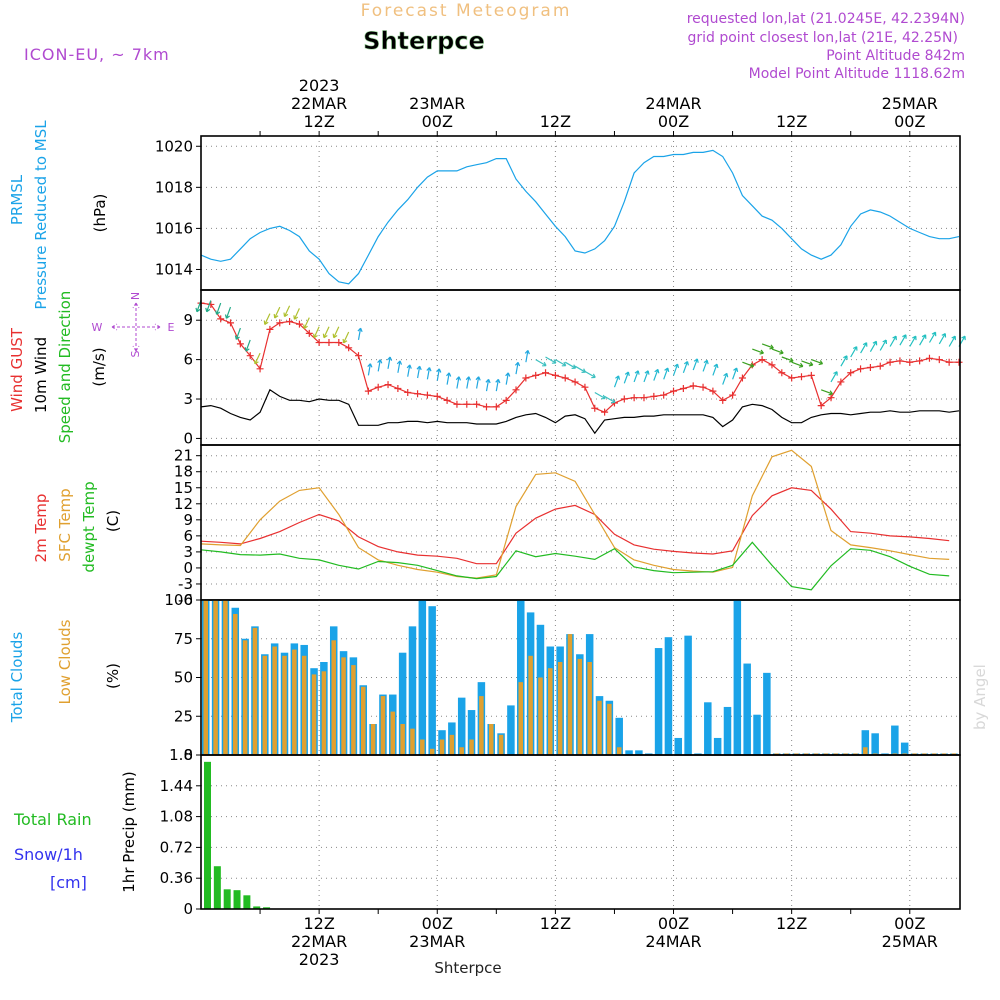 This screenshot has width=1000, height=1000. Describe the element at coordinates (791, 923) in the screenshot. I see `bottom-time-label: 12Z` at that location.